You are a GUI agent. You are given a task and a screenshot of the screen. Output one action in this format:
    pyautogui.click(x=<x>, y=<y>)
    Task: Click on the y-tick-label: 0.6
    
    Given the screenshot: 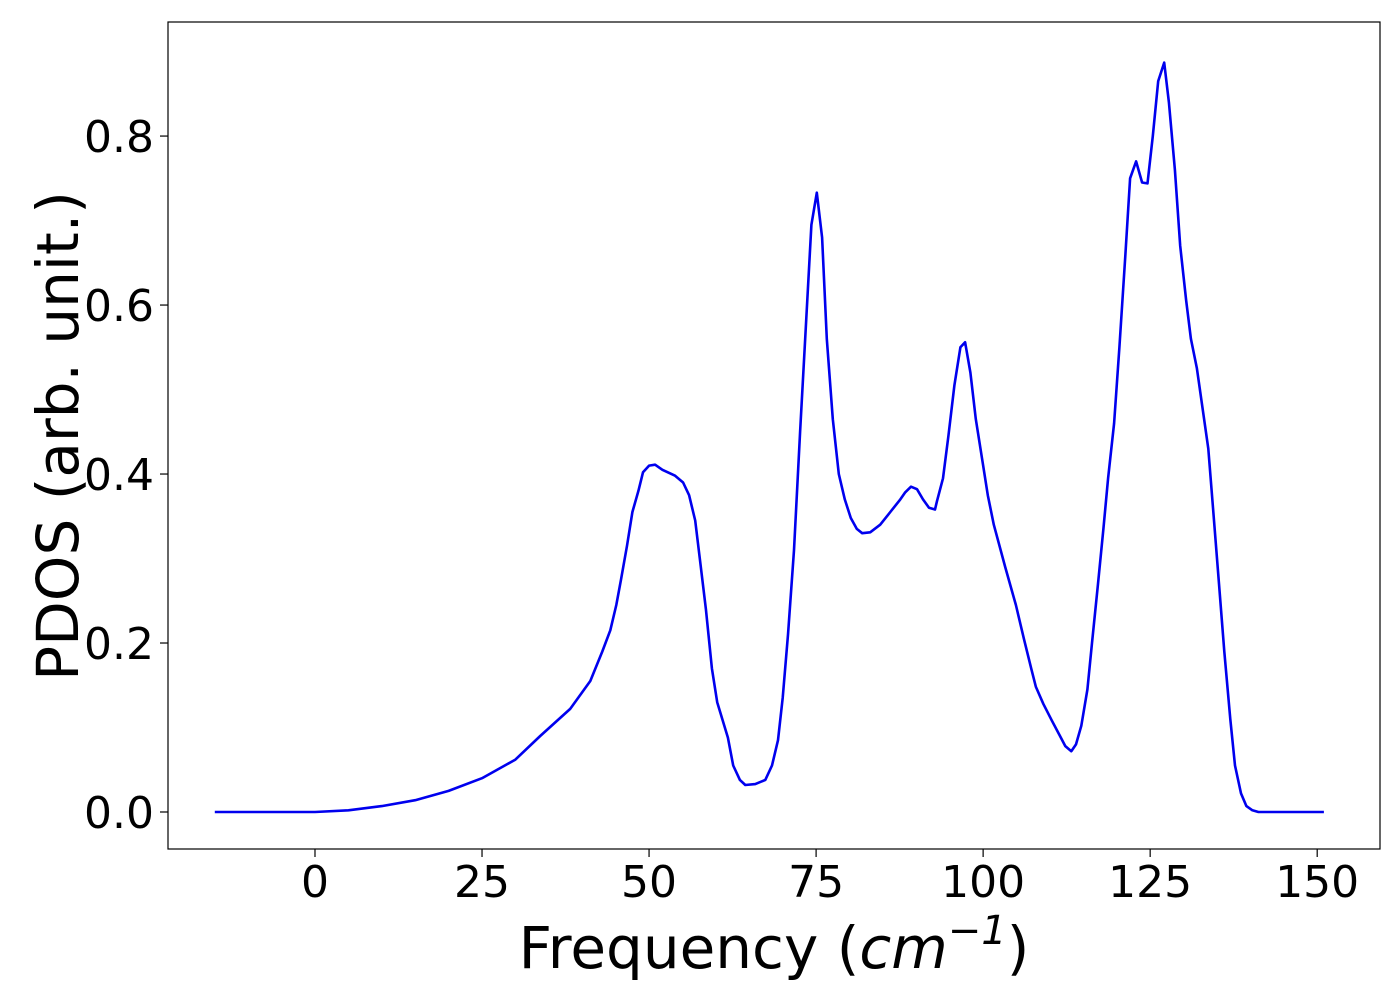 What is the action you would take?
    pyautogui.click(x=119, y=306)
    